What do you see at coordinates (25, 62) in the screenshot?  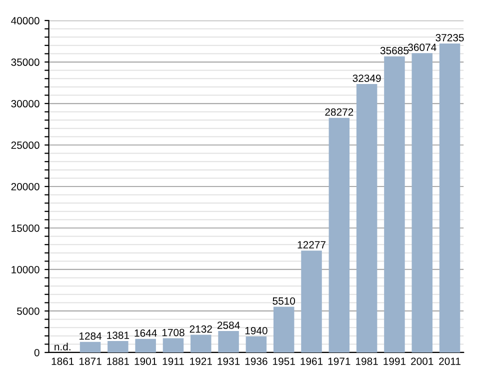 I see `y-tick-label: 35000` at bounding box center [25, 62].